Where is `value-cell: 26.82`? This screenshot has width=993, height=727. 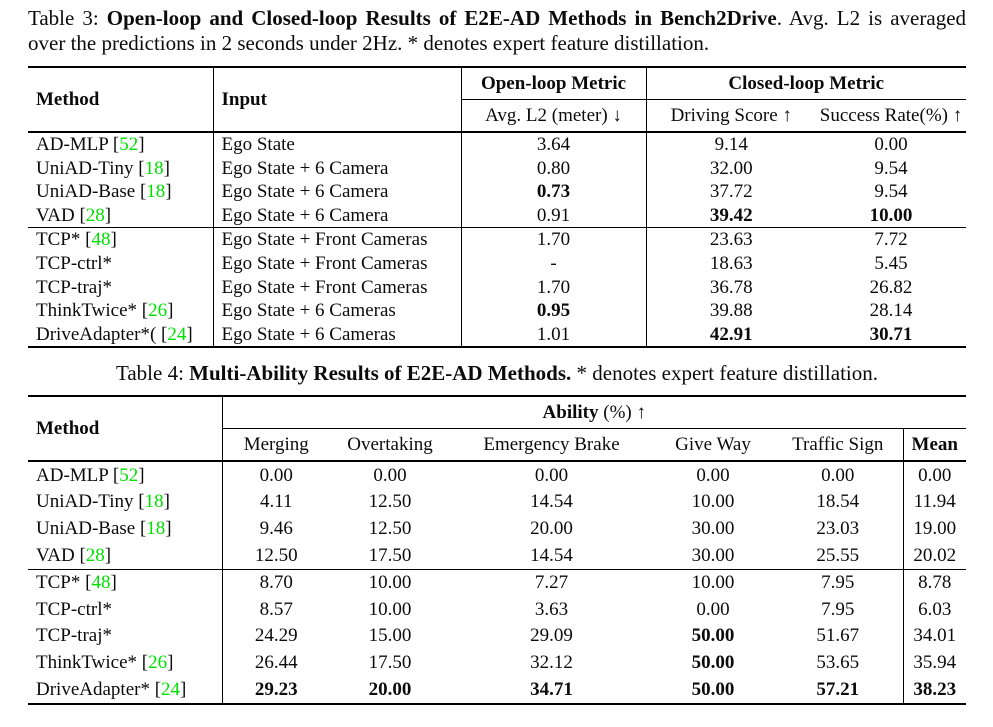
value-cell: 26.82 is located at coordinates (891, 287).